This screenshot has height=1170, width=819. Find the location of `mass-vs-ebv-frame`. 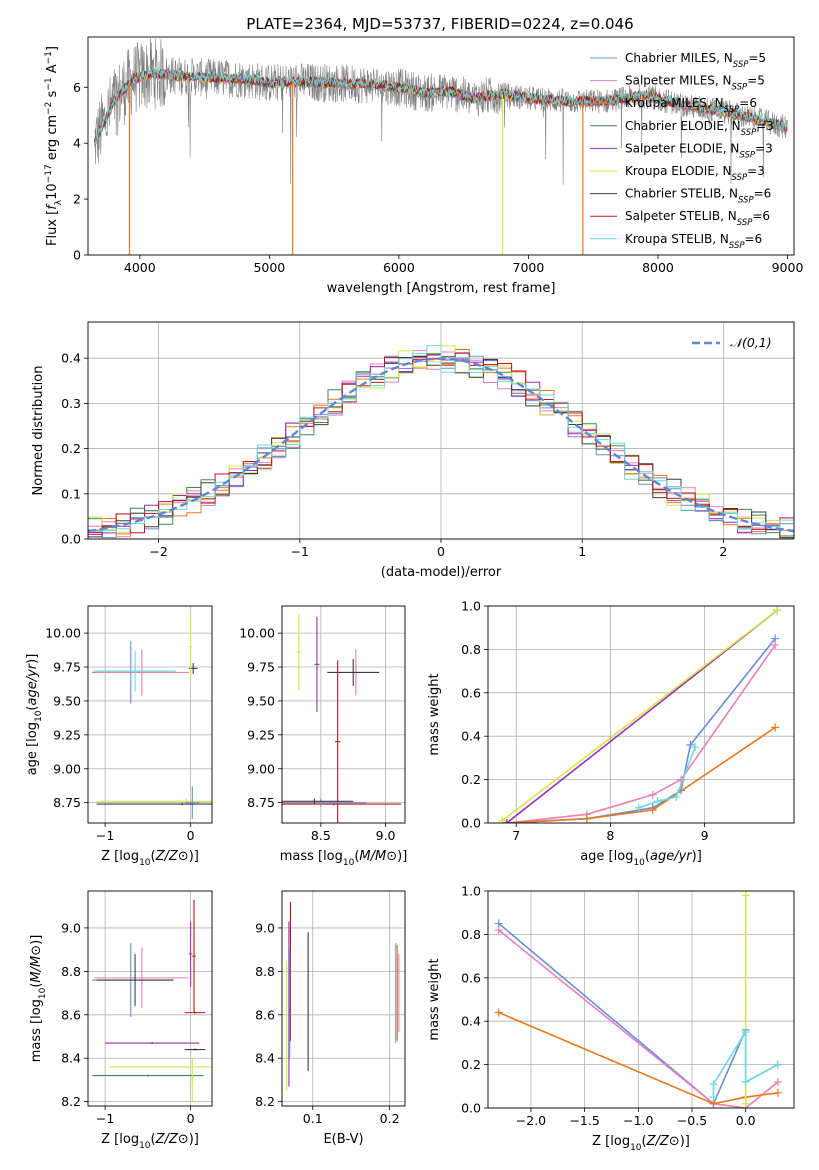

mass-vs-ebv-frame is located at coordinates (343, 998).